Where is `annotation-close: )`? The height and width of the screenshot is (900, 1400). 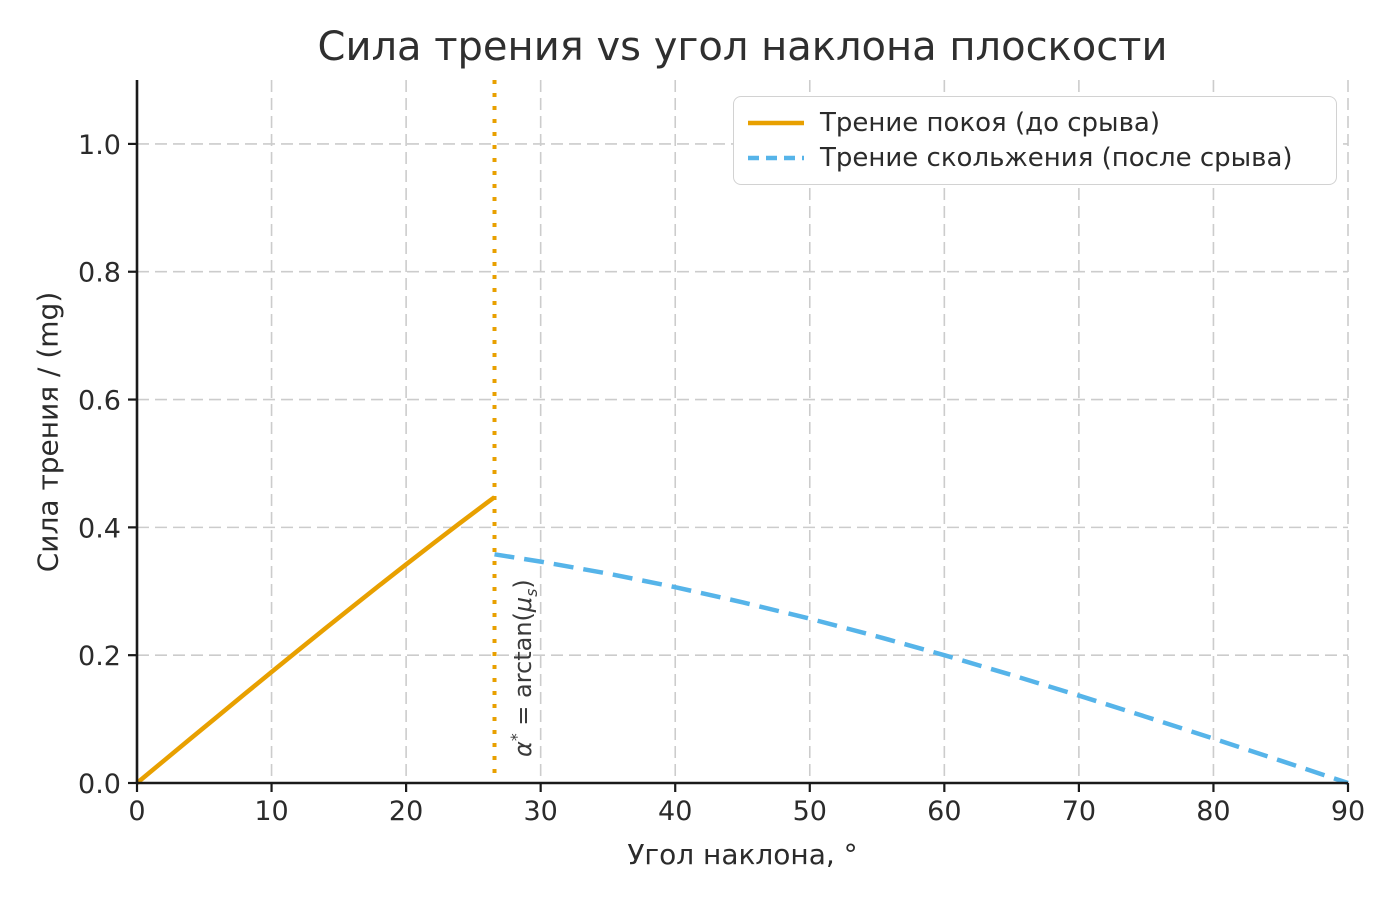
annotation-close: ) is located at coordinates (523, 584).